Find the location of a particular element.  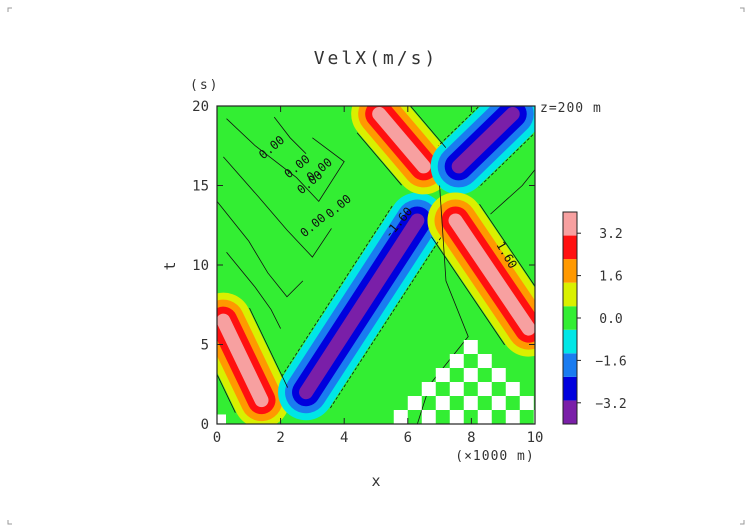

colorbar-tick-label: −3.2 is located at coordinates (610, 404).